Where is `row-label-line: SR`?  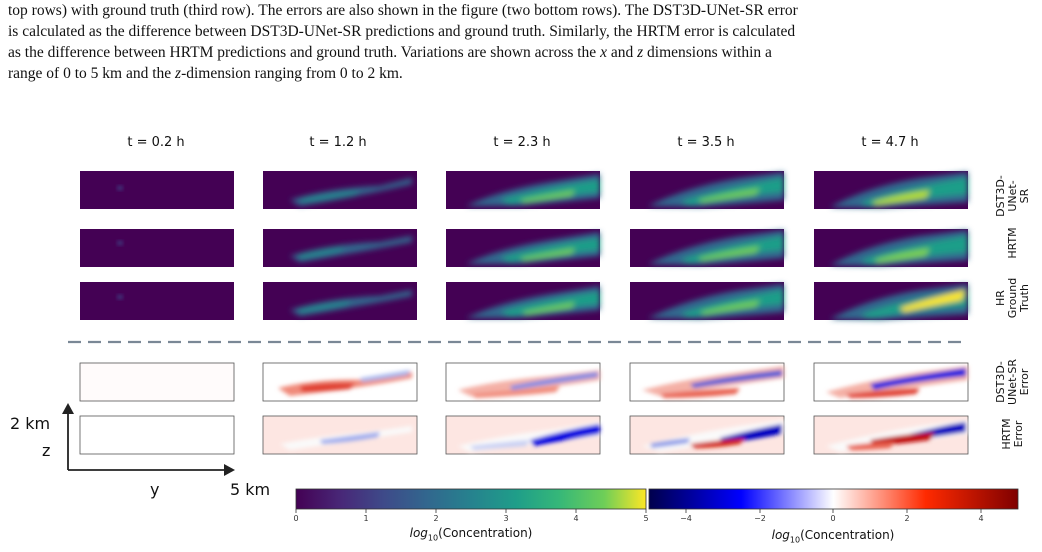 row-label-line: SR is located at coordinates (1024, 196).